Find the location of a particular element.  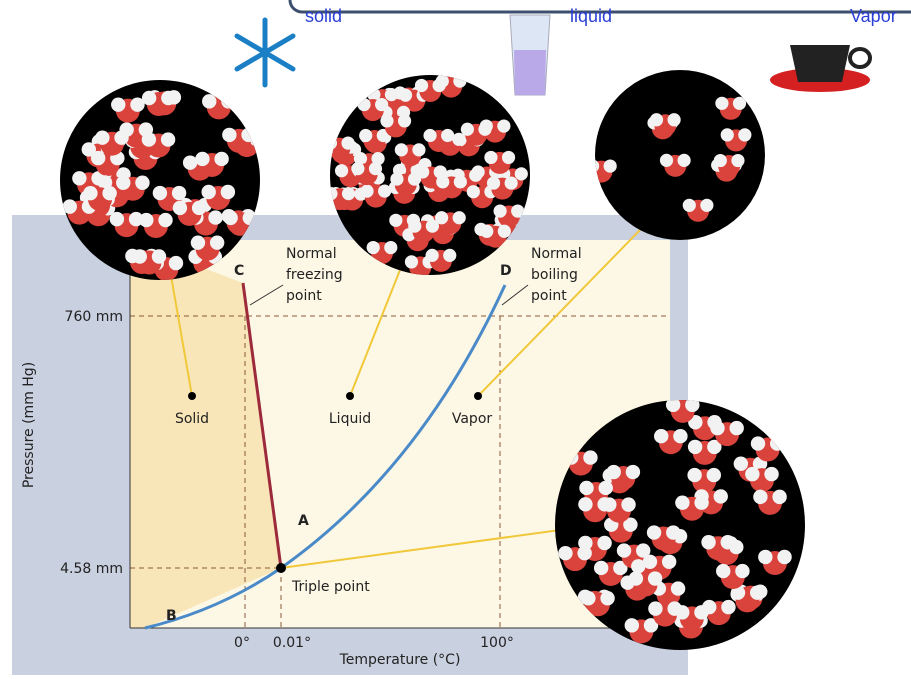

temperature-label: 0° is located at coordinates (242, 643).